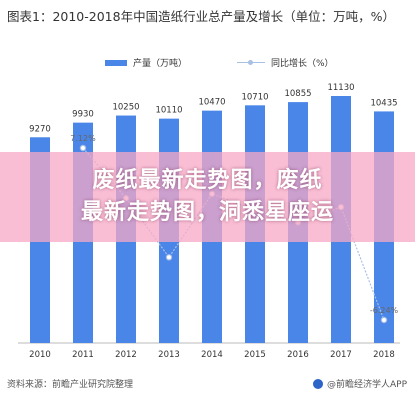  What do you see at coordinates (317, 383) in the screenshot?
I see `brand-logo-icon` at bounding box center [317, 383].